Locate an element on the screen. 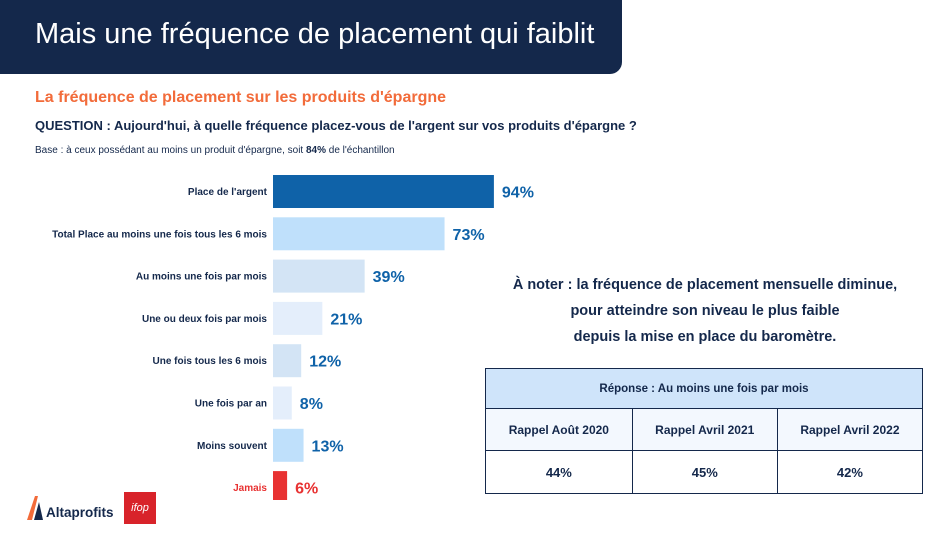 The width and height of the screenshot is (935, 536). value-label-4: 12% is located at coordinates (325, 362).